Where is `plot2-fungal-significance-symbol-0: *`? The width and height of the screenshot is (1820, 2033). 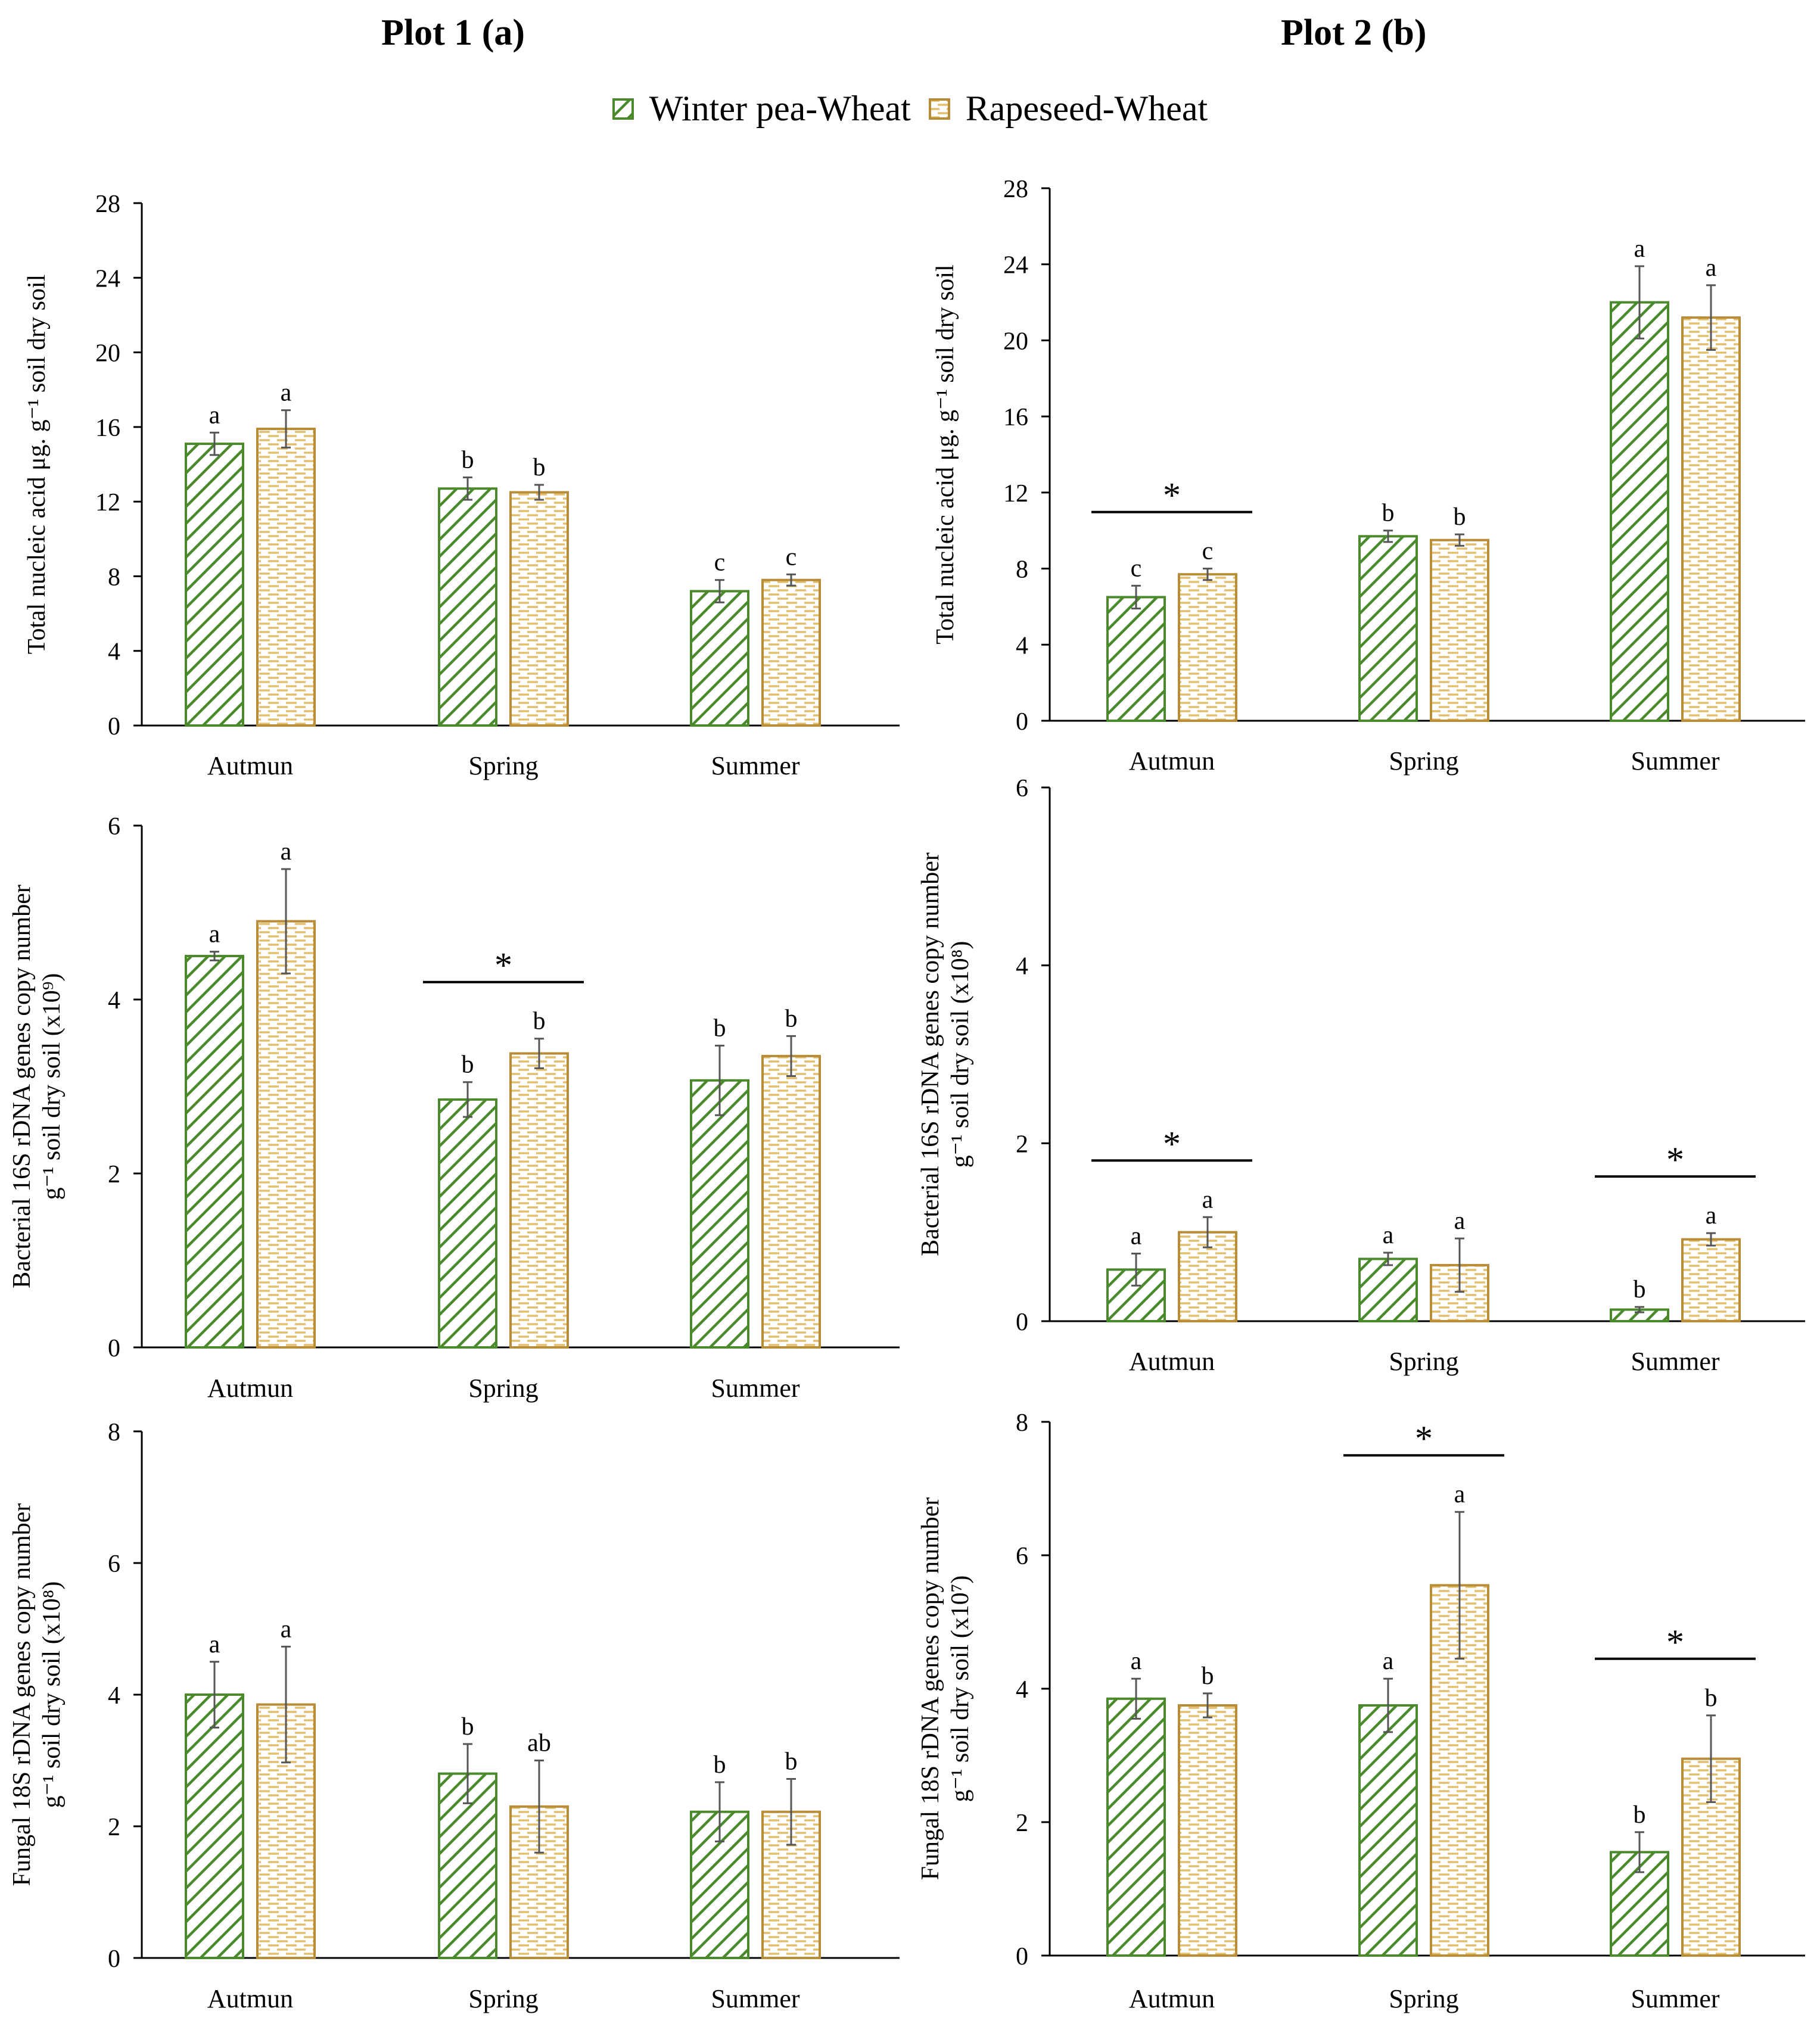
plot2-fungal-significance-symbol-0: * is located at coordinates (1424, 1438).